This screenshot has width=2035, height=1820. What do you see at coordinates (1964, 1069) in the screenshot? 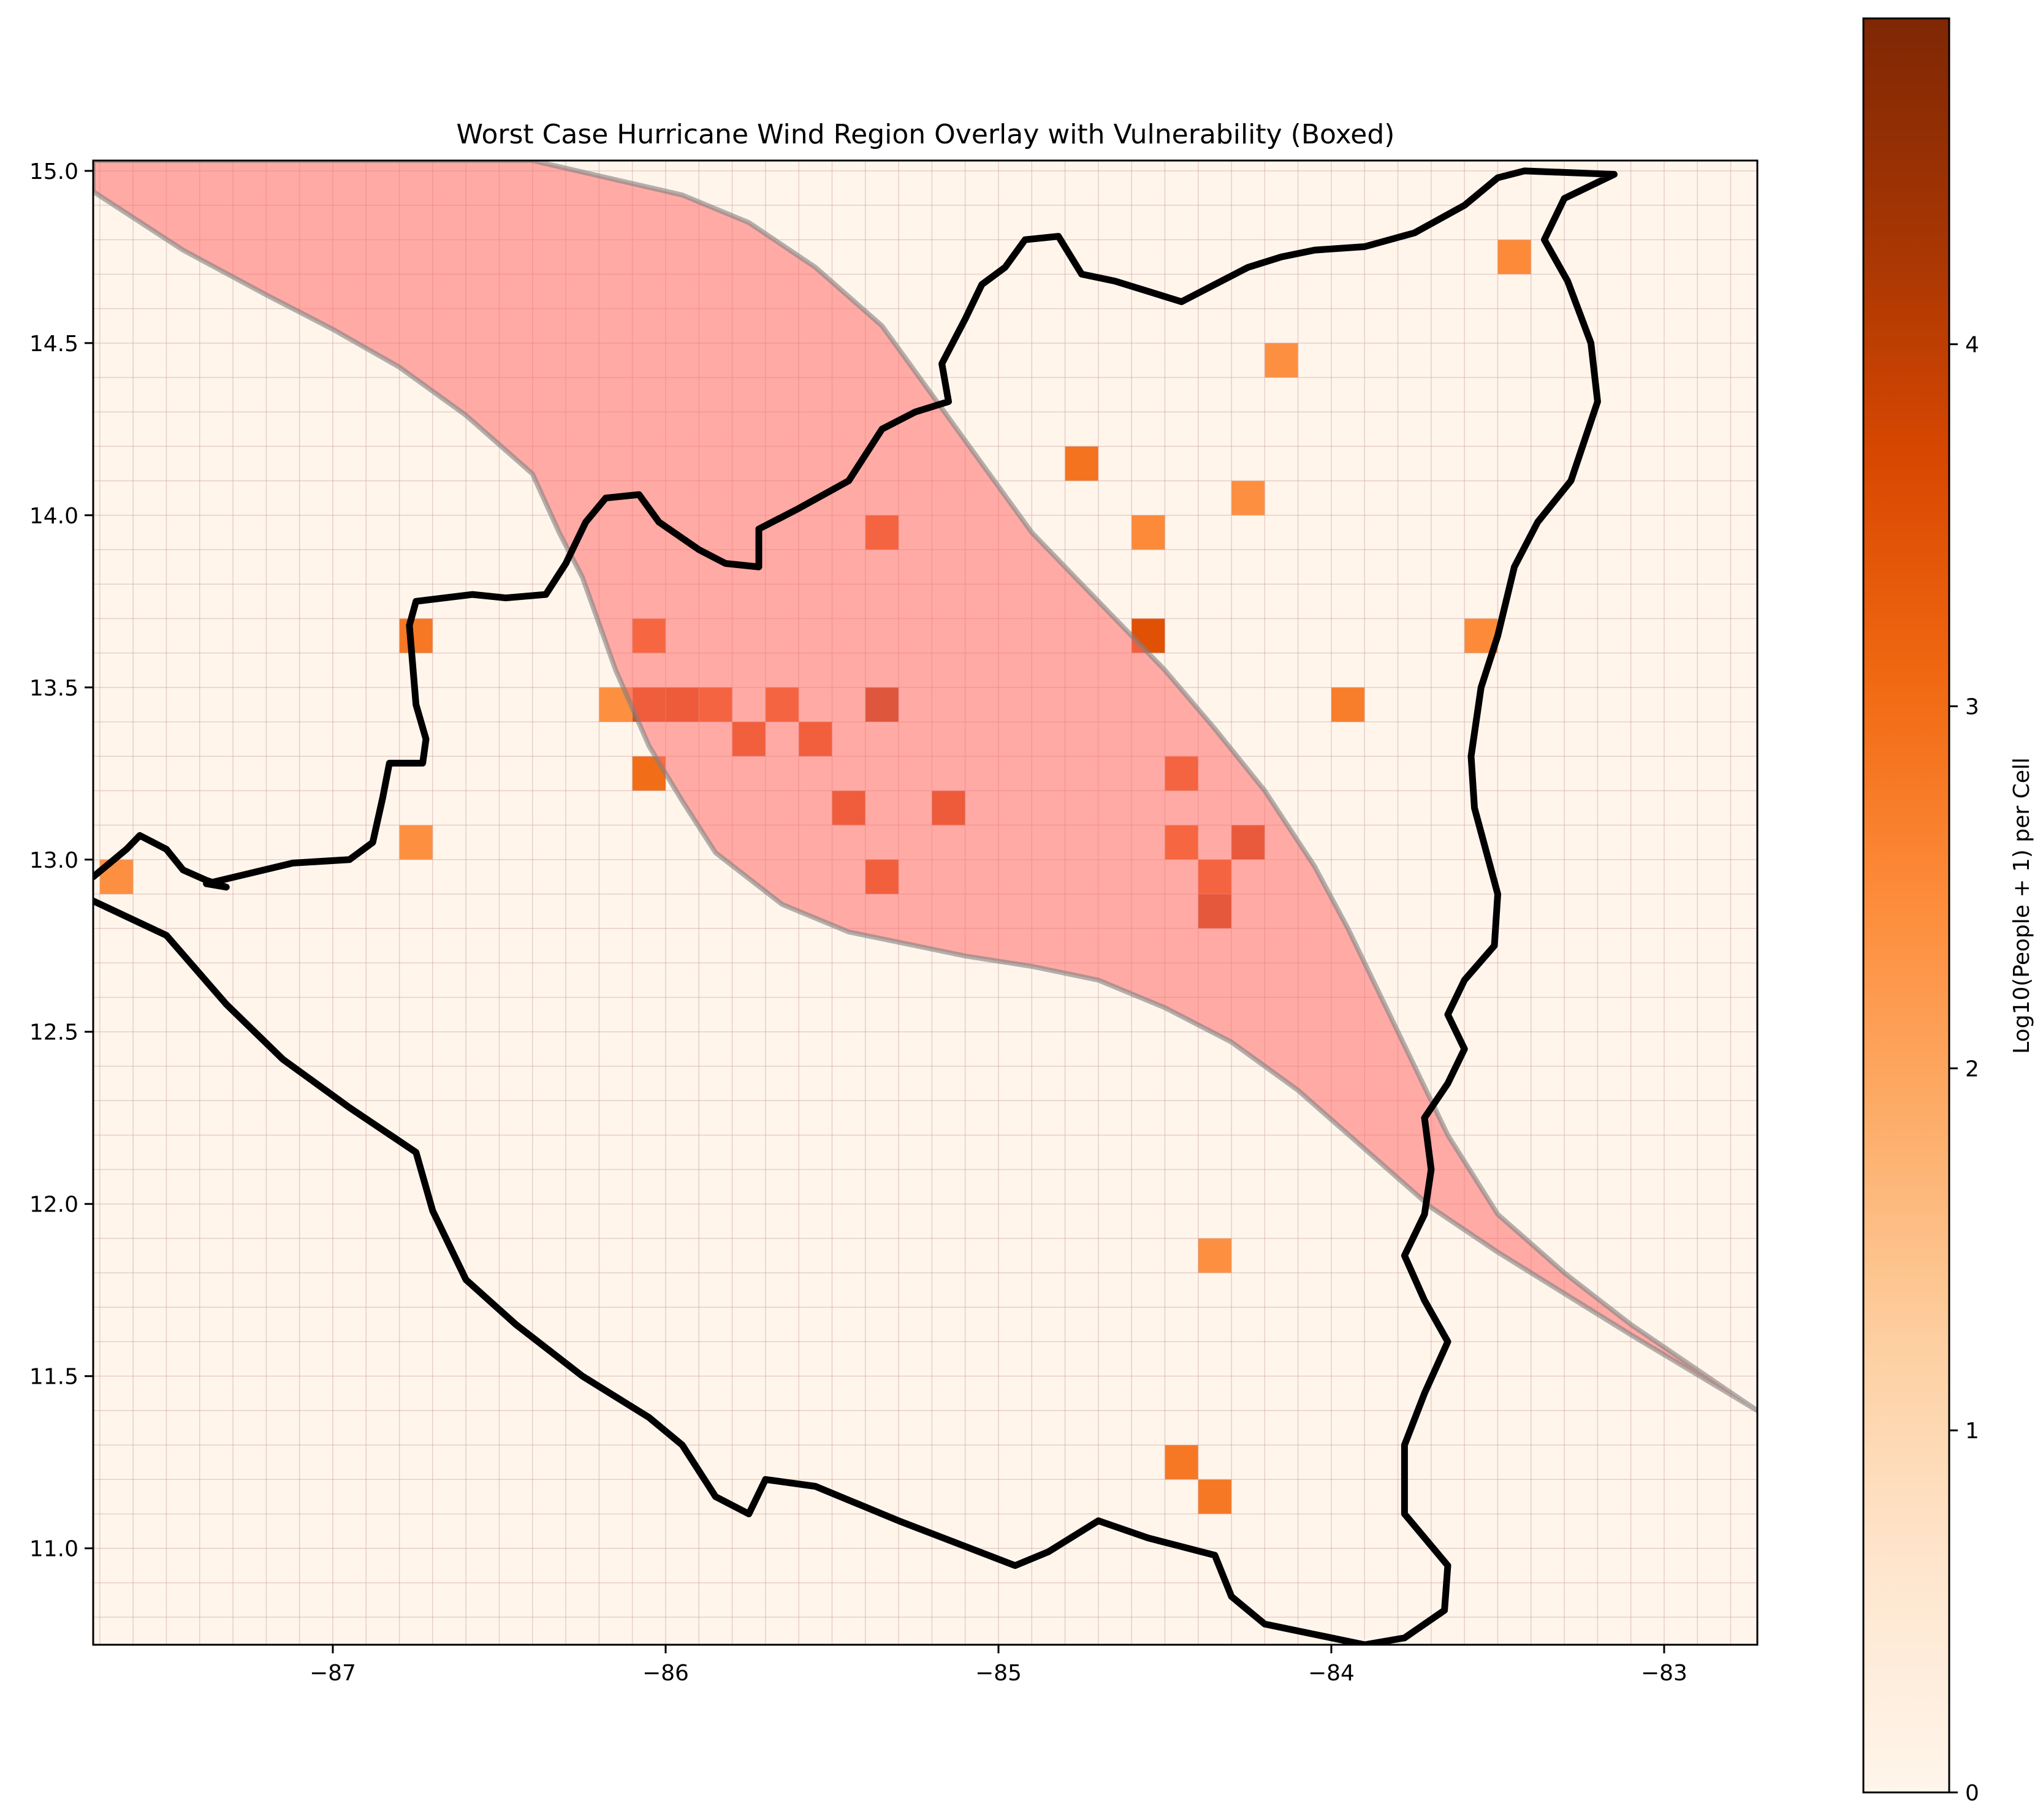
I see `colorbar-ticks: 0 1 2 3 4` at bounding box center [1964, 1069].